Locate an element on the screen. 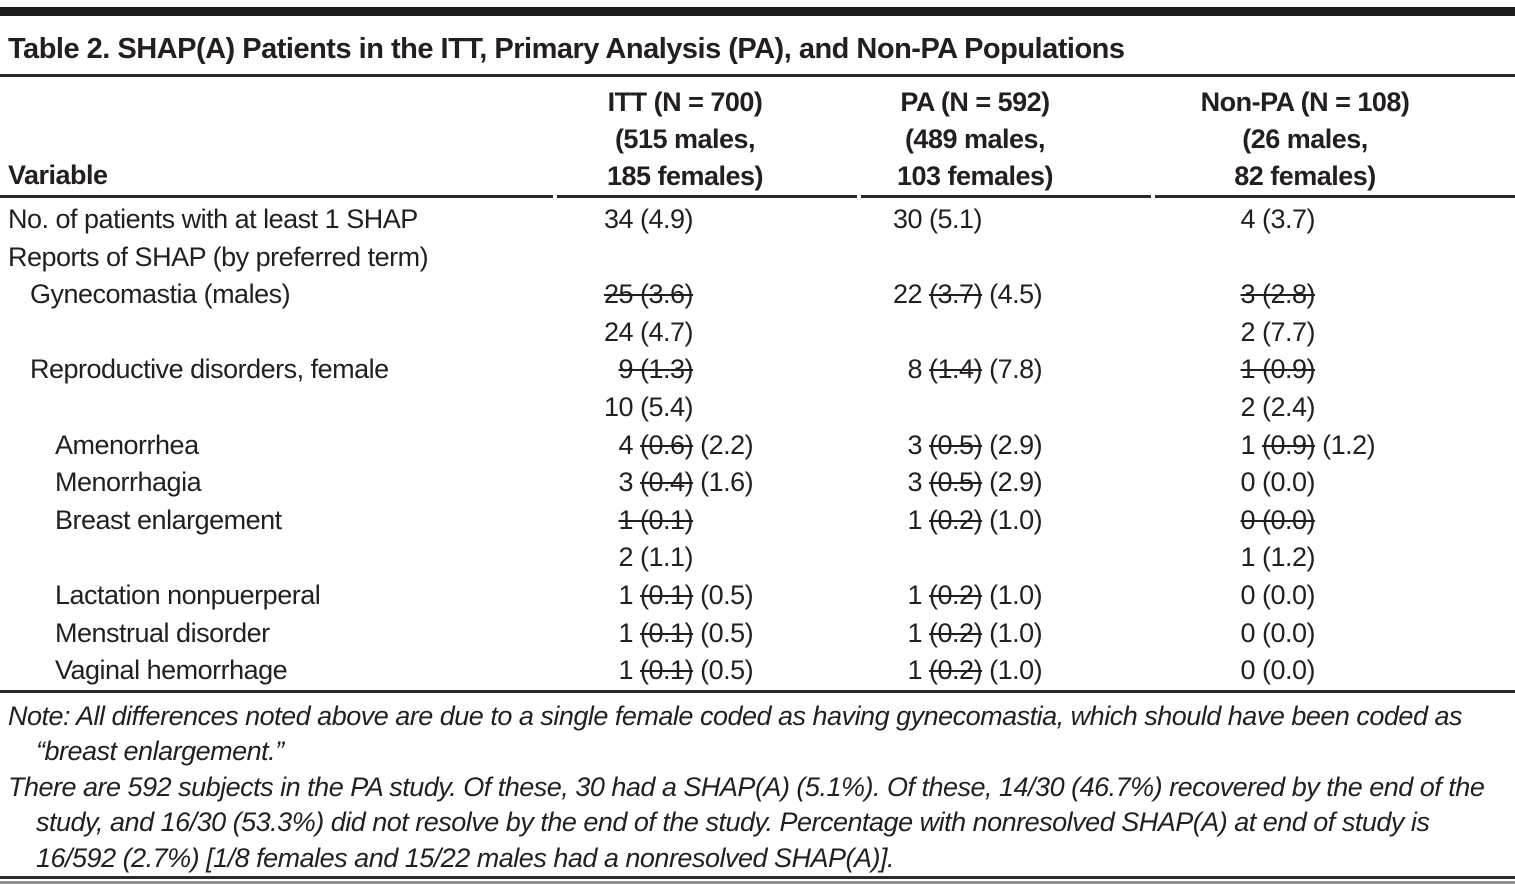  value-cell: 10 (5.4) is located at coordinates (705, 408).